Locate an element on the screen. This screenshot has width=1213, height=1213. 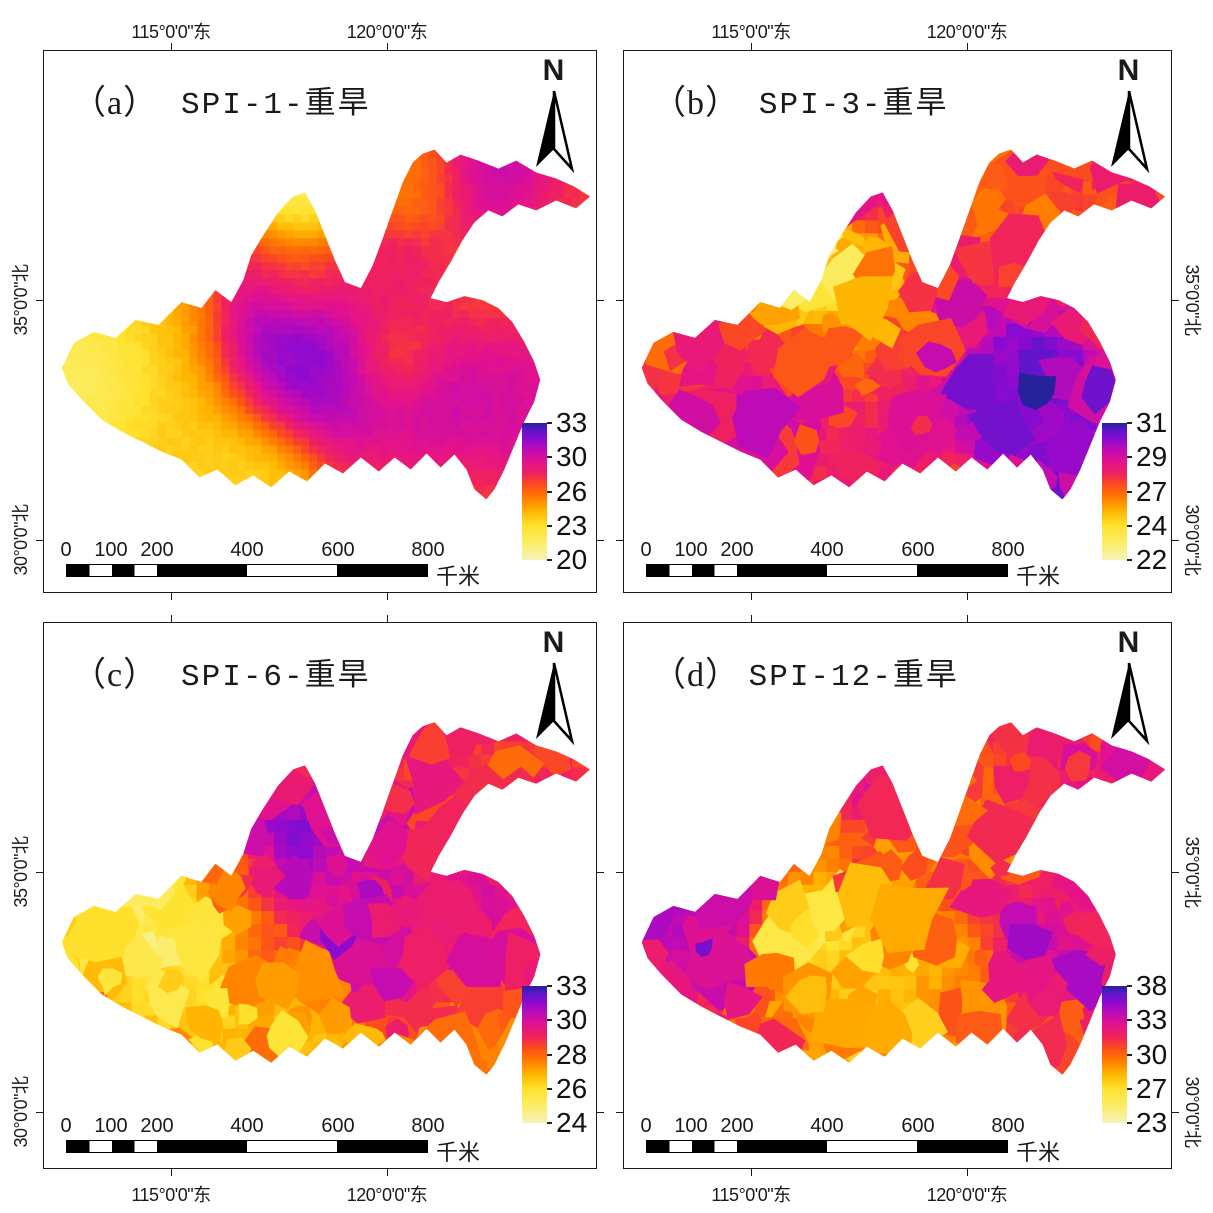
colorbar: 33 30 26 23 20 is located at coordinates (572, 491).